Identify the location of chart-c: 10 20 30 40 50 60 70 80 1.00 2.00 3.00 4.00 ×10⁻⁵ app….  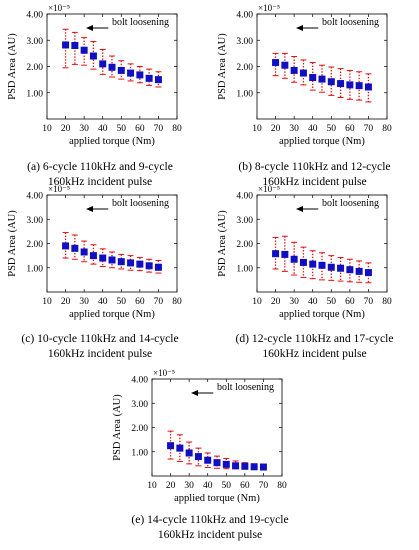
(94, 252).